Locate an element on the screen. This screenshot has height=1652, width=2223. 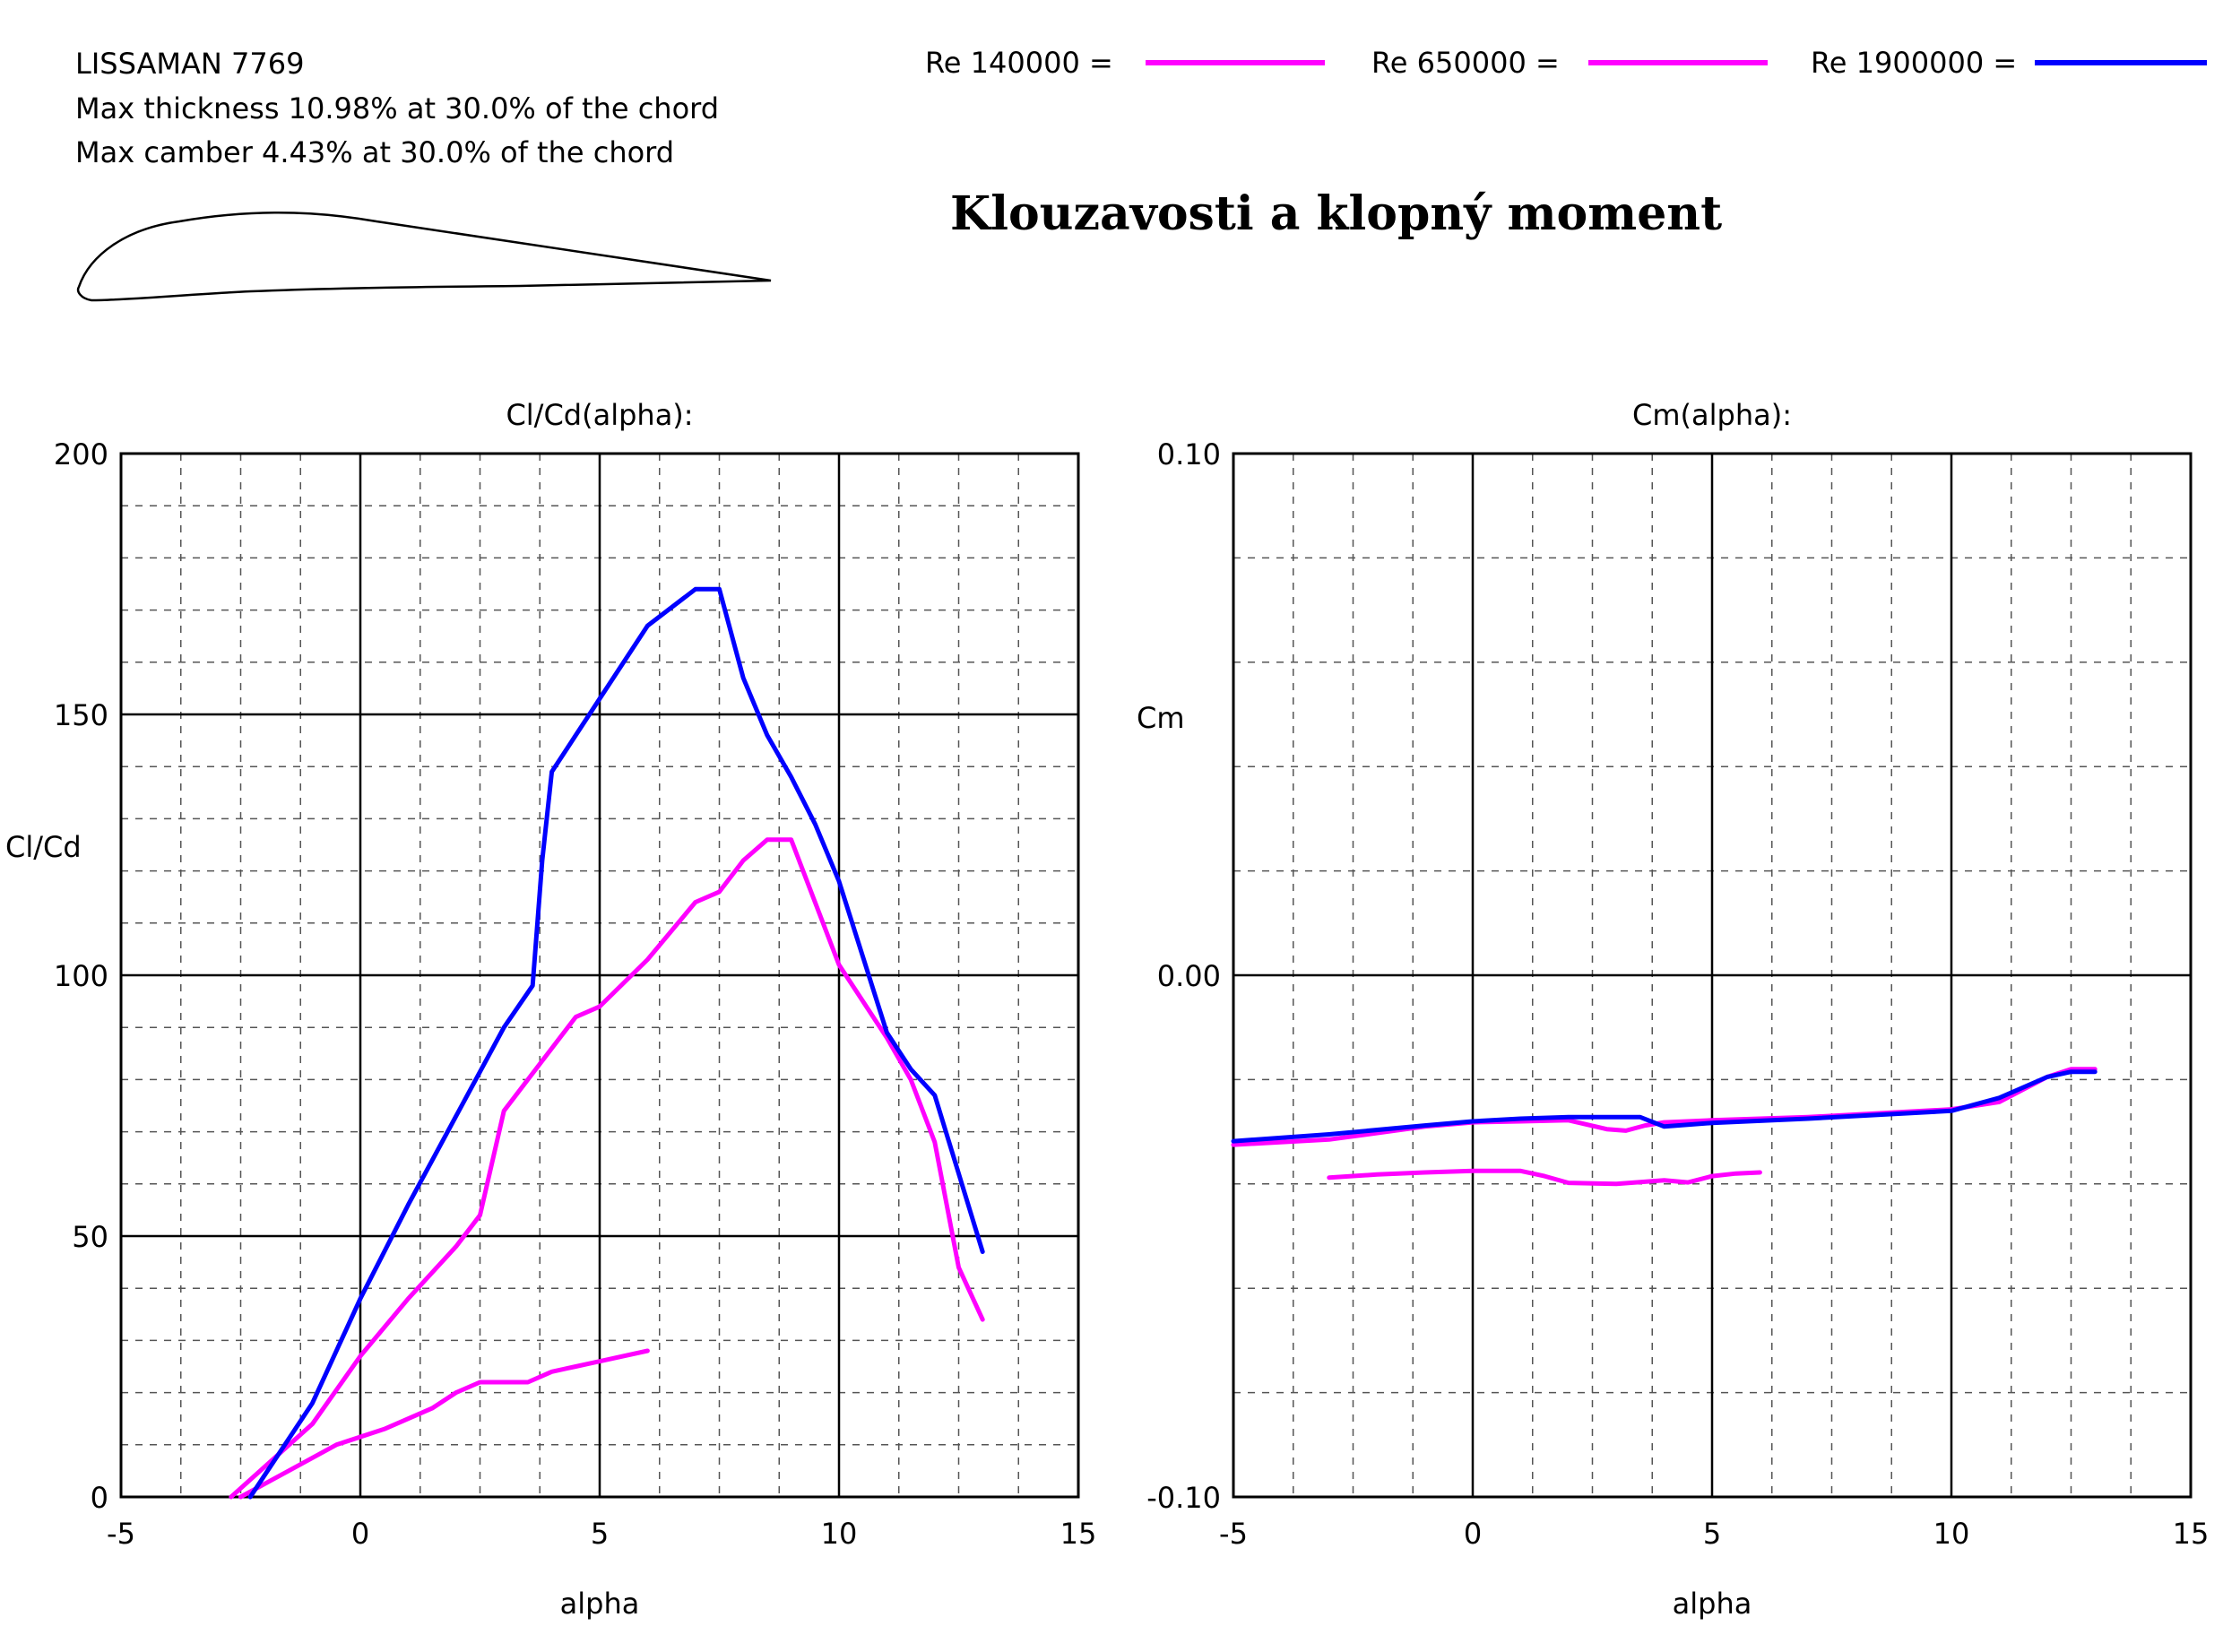
y-axis-label: Cl/Cd is located at coordinates (43, 847).